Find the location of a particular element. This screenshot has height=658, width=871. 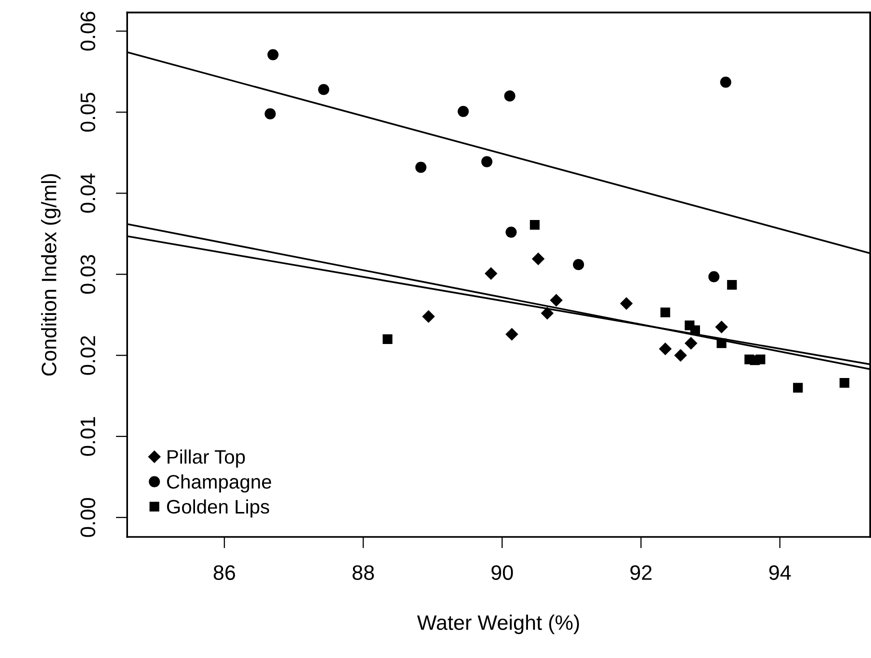

x-tick-label: 94 is located at coordinates (780, 572).